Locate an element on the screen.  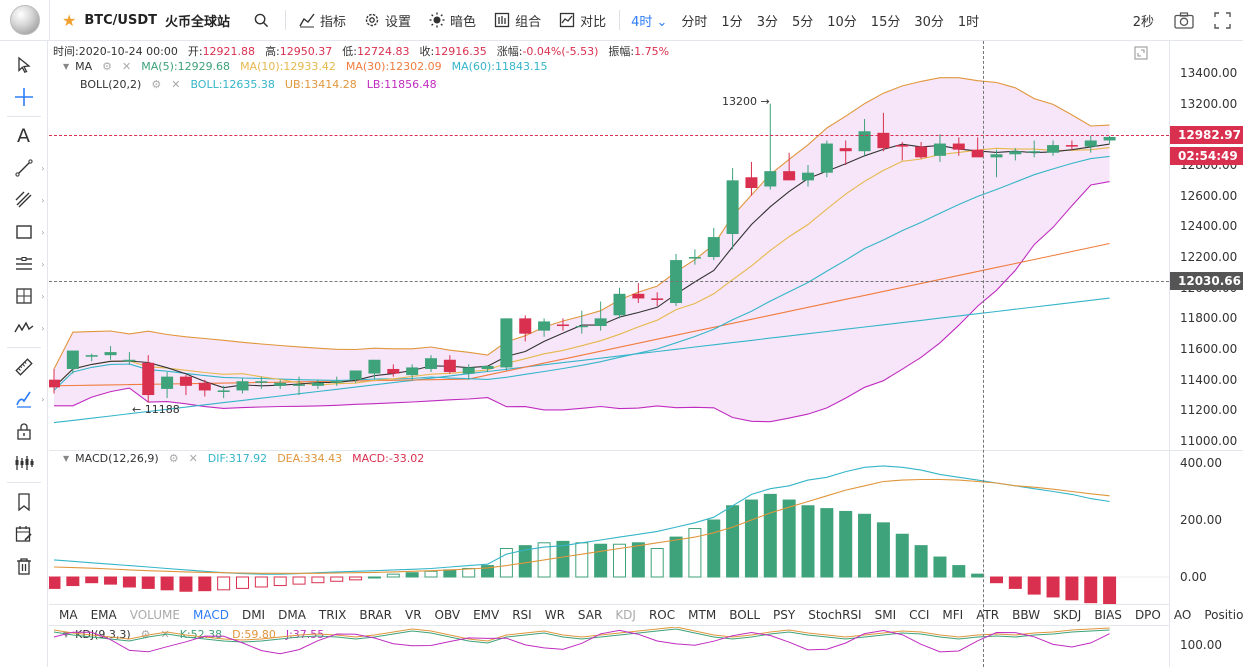
indicator-tab-position: Position is located at coordinates (1223, 615).